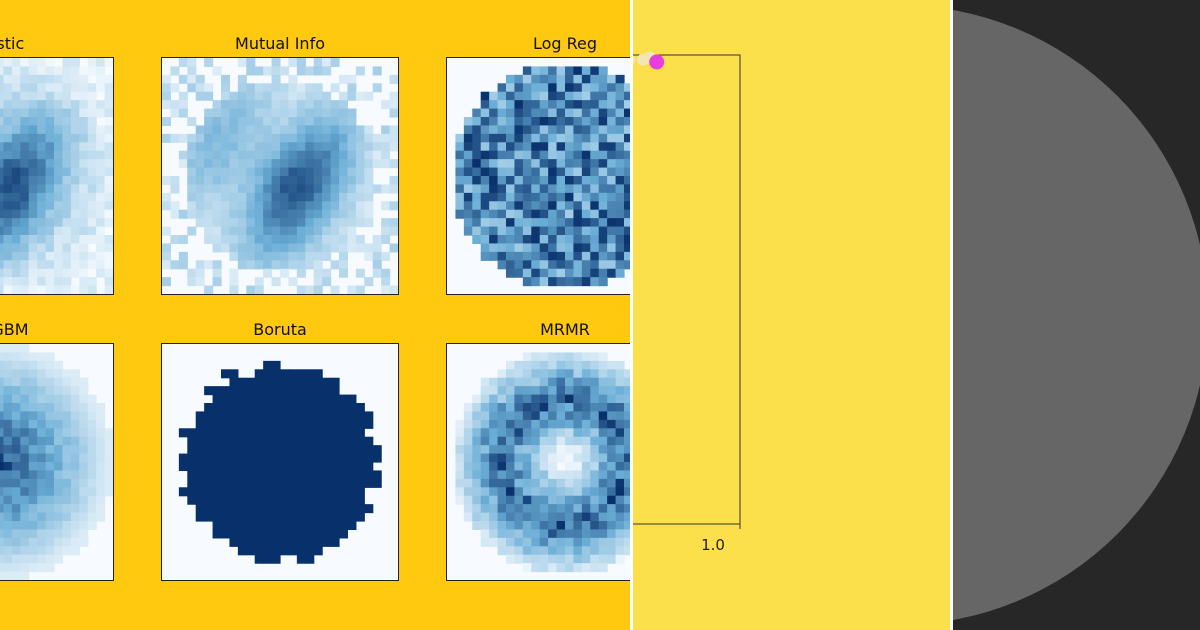 The image size is (1200, 630). I want to click on divider-left, so click(631, 315).